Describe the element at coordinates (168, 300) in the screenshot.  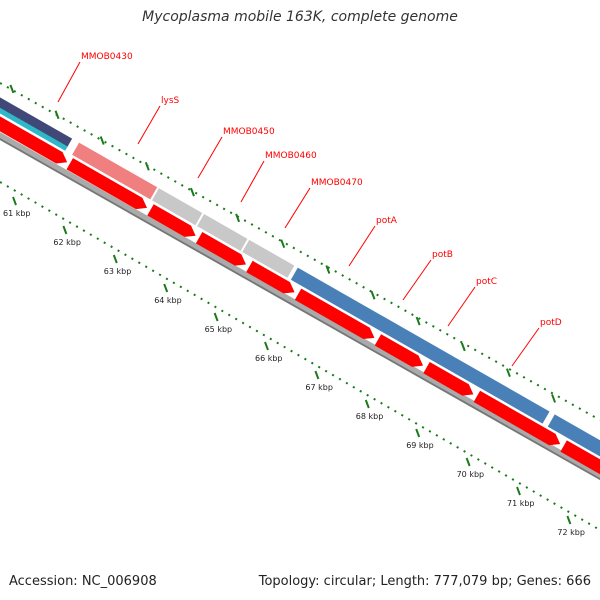
I see `kbp-label: 64 kbp` at that location.